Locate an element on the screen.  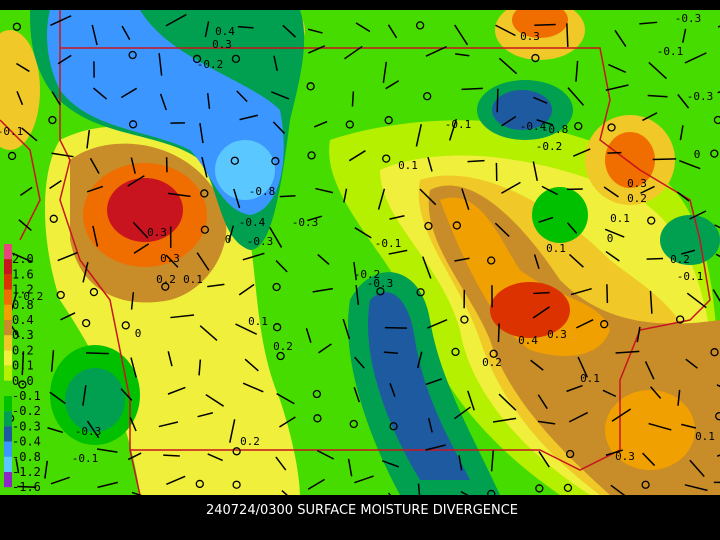
legend-label: 2.0 is located at coordinates (23, 259).